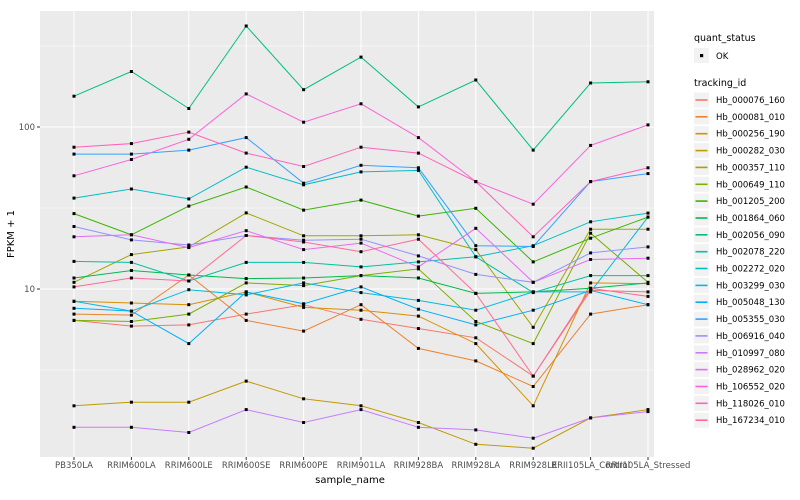  What do you see at coordinates (739, 319) in the screenshot?
I see `legend-item-Hb_005355_030: Hb_005355_030` at bounding box center [739, 319].